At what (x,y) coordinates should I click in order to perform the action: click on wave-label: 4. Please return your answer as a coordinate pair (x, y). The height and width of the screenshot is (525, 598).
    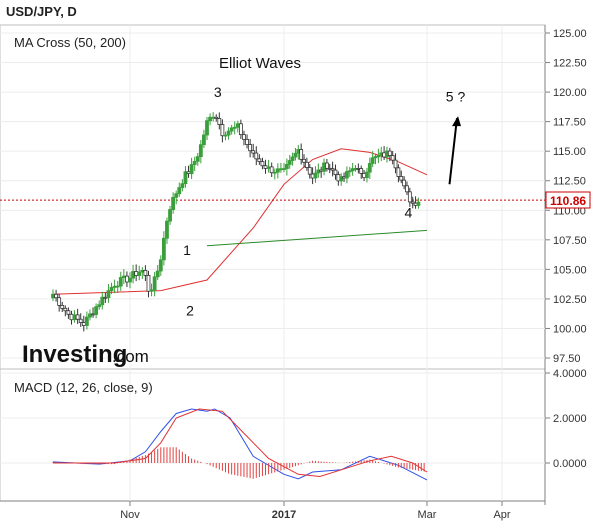
    Looking at the image, I should click on (409, 212).